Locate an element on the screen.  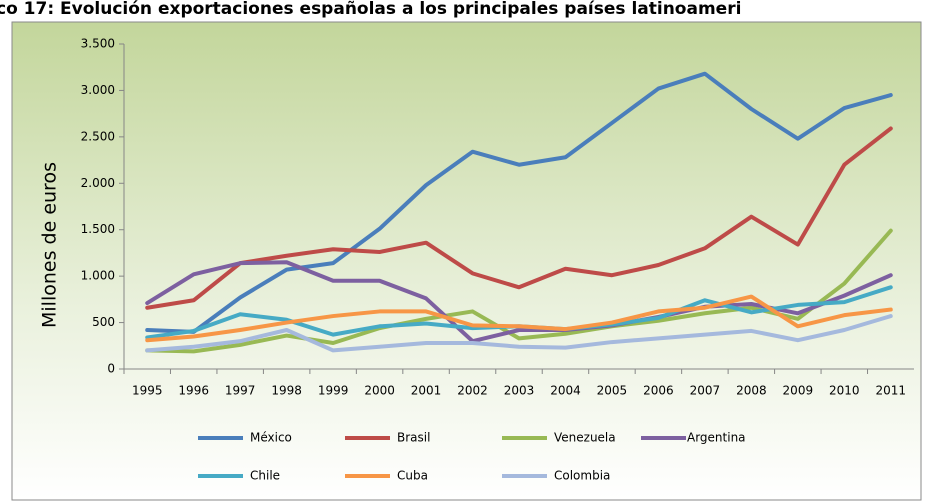
x-tick-label: 2005 is located at coordinates (612, 391).